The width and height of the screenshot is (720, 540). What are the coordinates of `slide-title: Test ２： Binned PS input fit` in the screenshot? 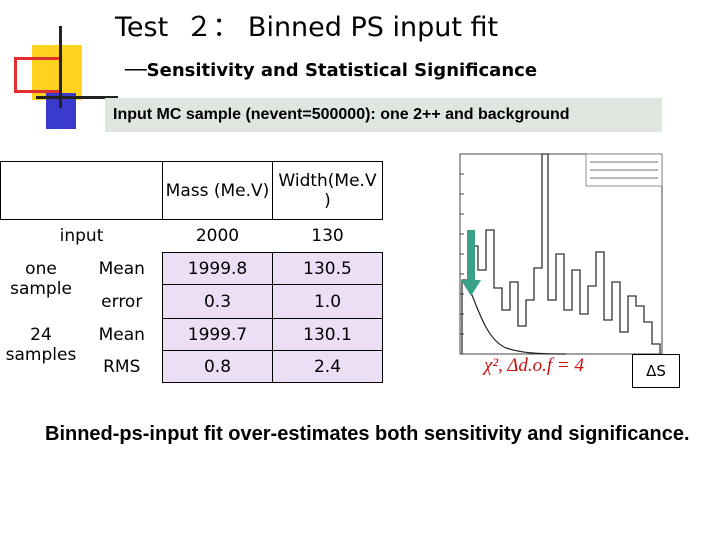 It's located at (307, 27).